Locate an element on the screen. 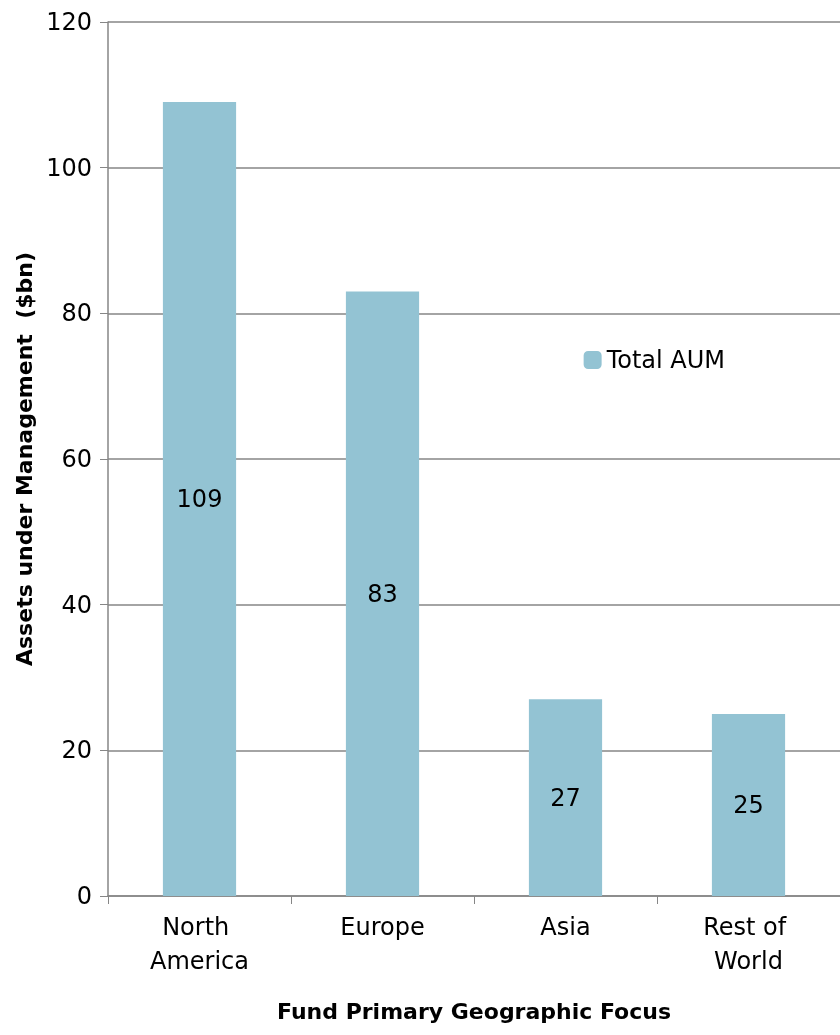  x-tick-label: Europe is located at coordinates (382, 927).